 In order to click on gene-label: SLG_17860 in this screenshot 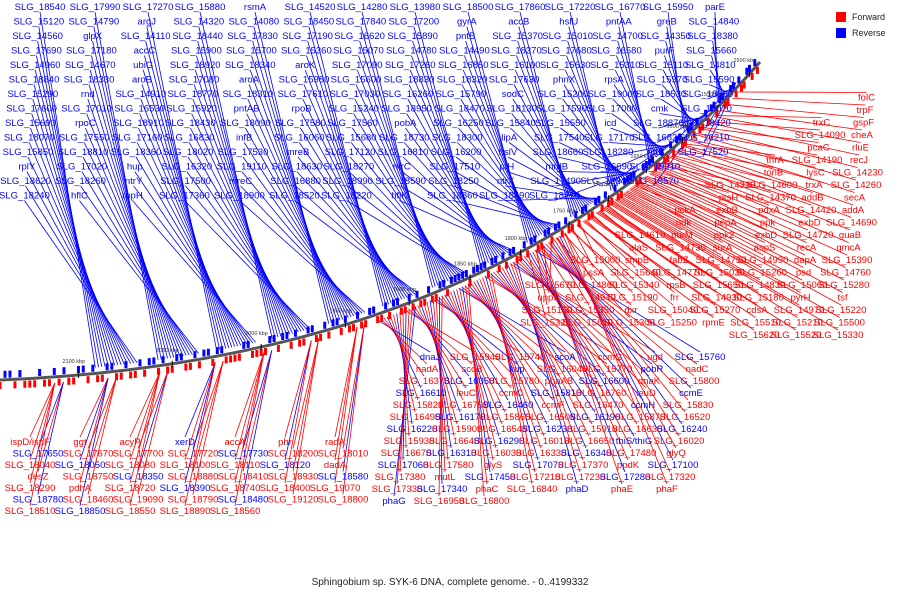, I will do `click(520, 7)`.